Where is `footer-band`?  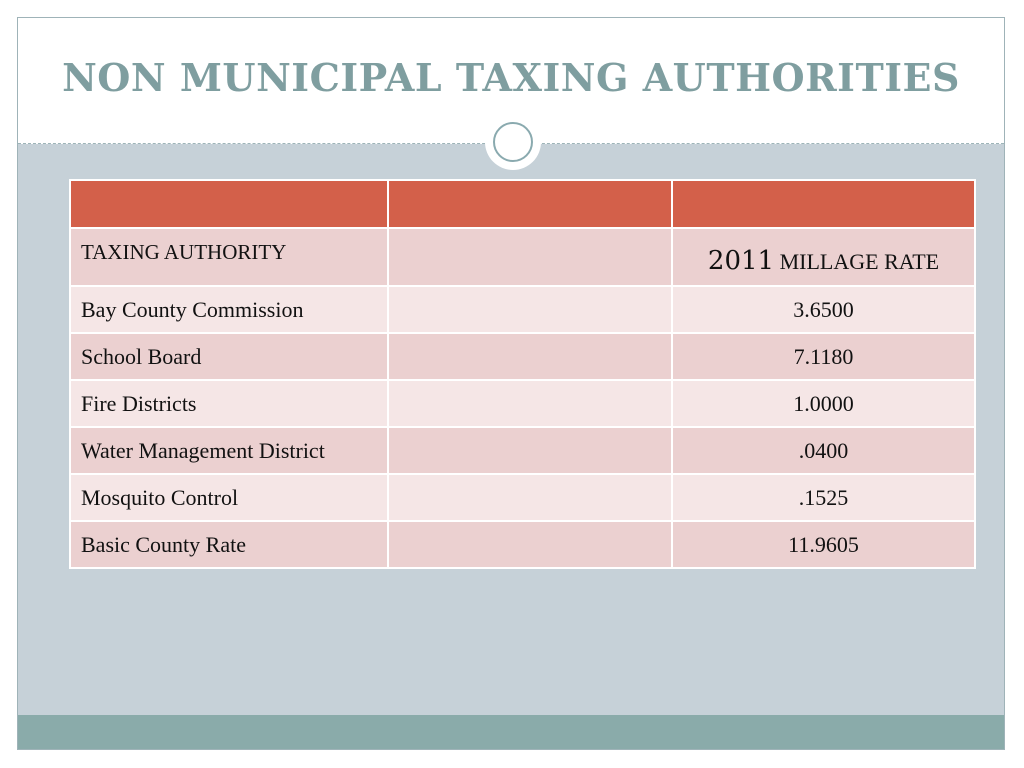 footer-band is located at coordinates (511, 732).